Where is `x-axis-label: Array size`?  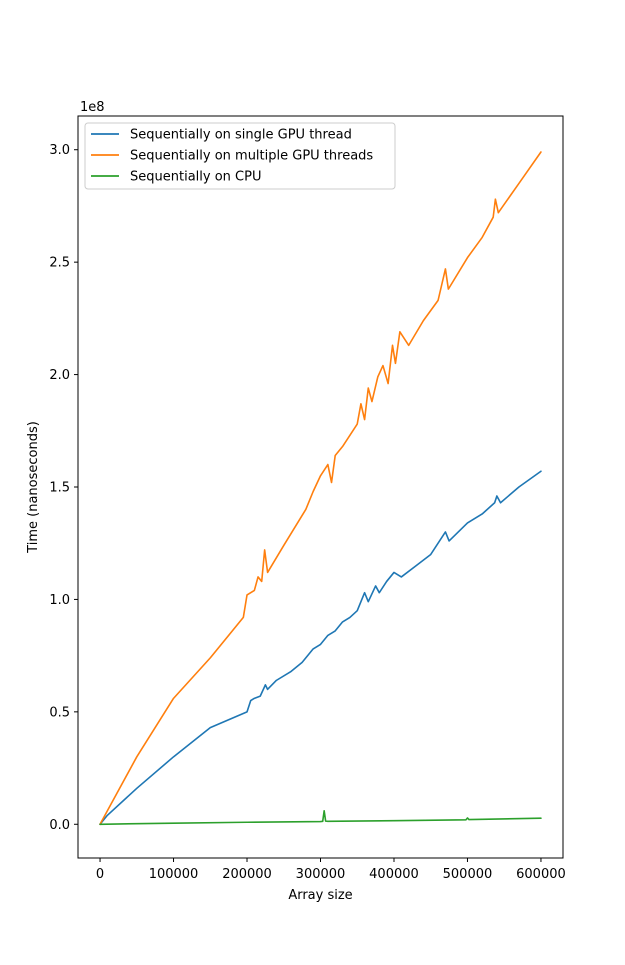 x-axis-label: Array size is located at coordinates (320, 895).